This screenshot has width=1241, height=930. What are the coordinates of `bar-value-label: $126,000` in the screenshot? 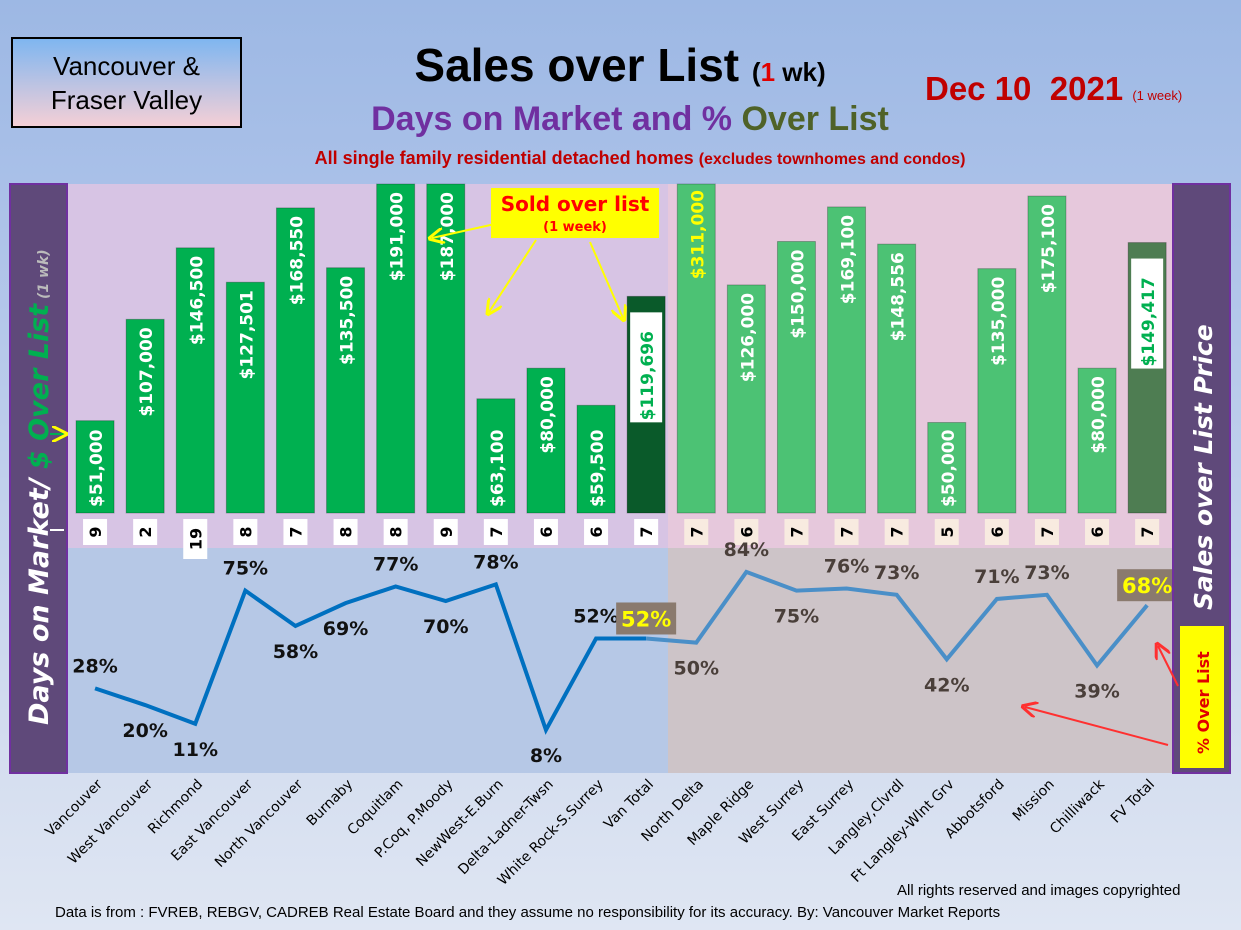 It's located at (748, 337).